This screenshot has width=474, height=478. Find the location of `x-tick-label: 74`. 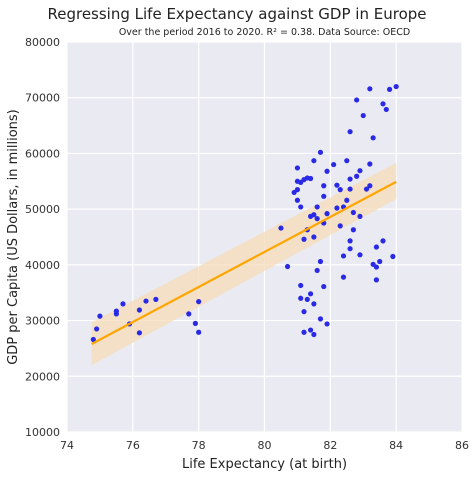

x-tick-label: 74 is located at coordinates (67, 445).